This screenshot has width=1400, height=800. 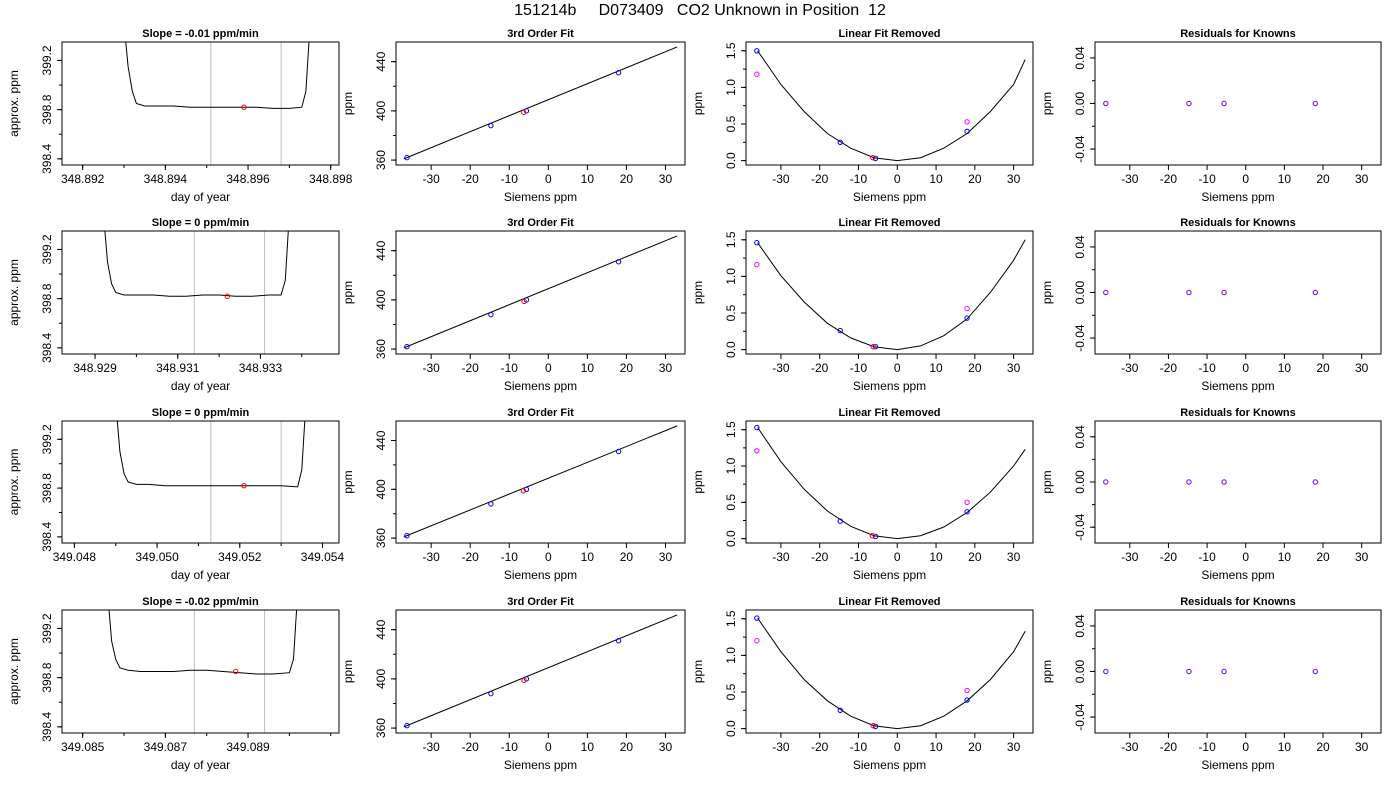 What do you see at coordinates (381, 679) in the screenshot?
I see `y-tick-label: 400` at bounding box center [381, 679].